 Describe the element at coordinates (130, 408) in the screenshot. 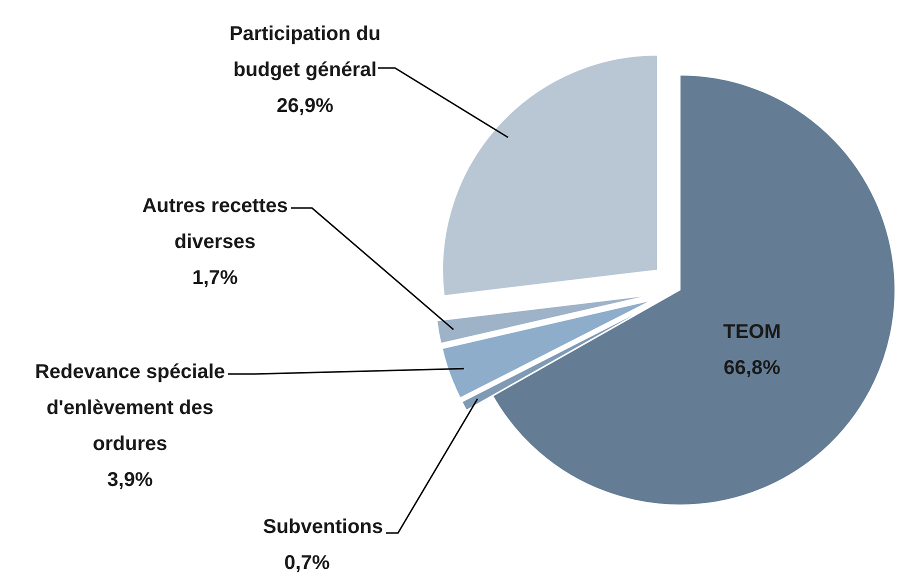

I see `slice-label: Redevance spéciale d'enlèvement des ordures` at that location.